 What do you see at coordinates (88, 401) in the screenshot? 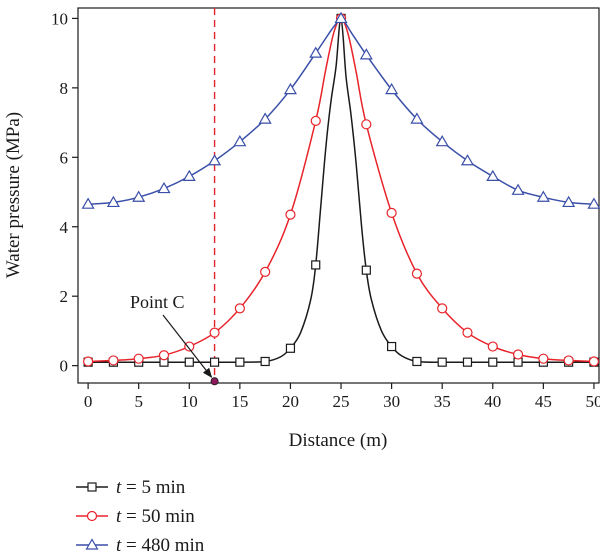
I see `x-tick-label: 0` at bounding box center [88, 401].